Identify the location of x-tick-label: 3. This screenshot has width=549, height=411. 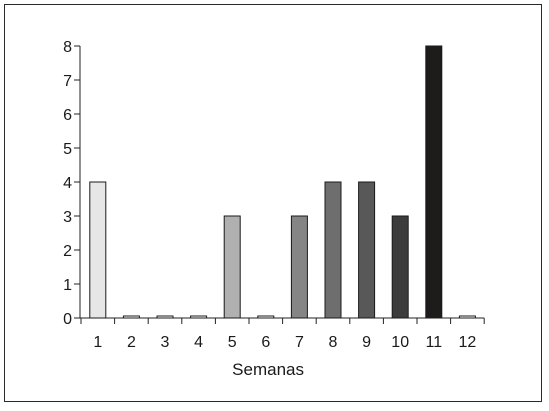
(165, 342).